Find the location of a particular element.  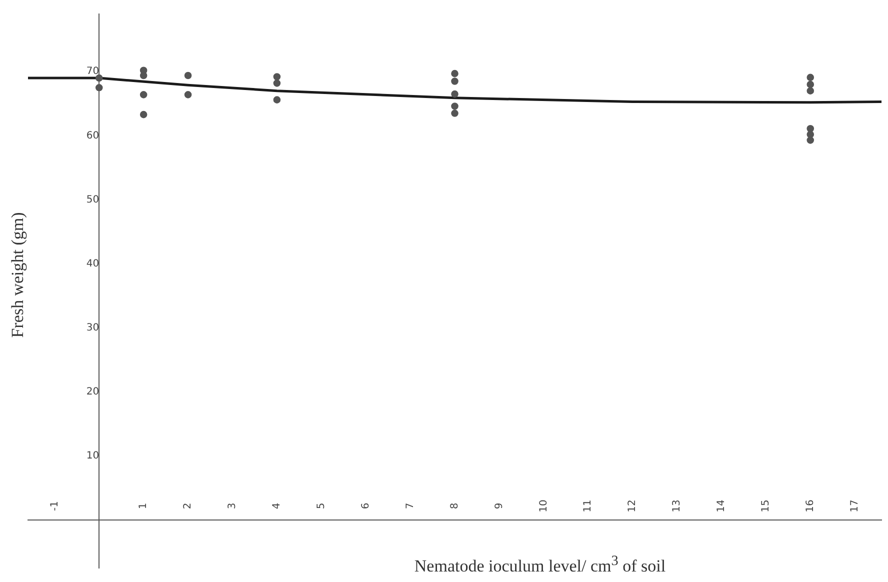

x-tick-label: 14 is located at coordinates (722, 506).